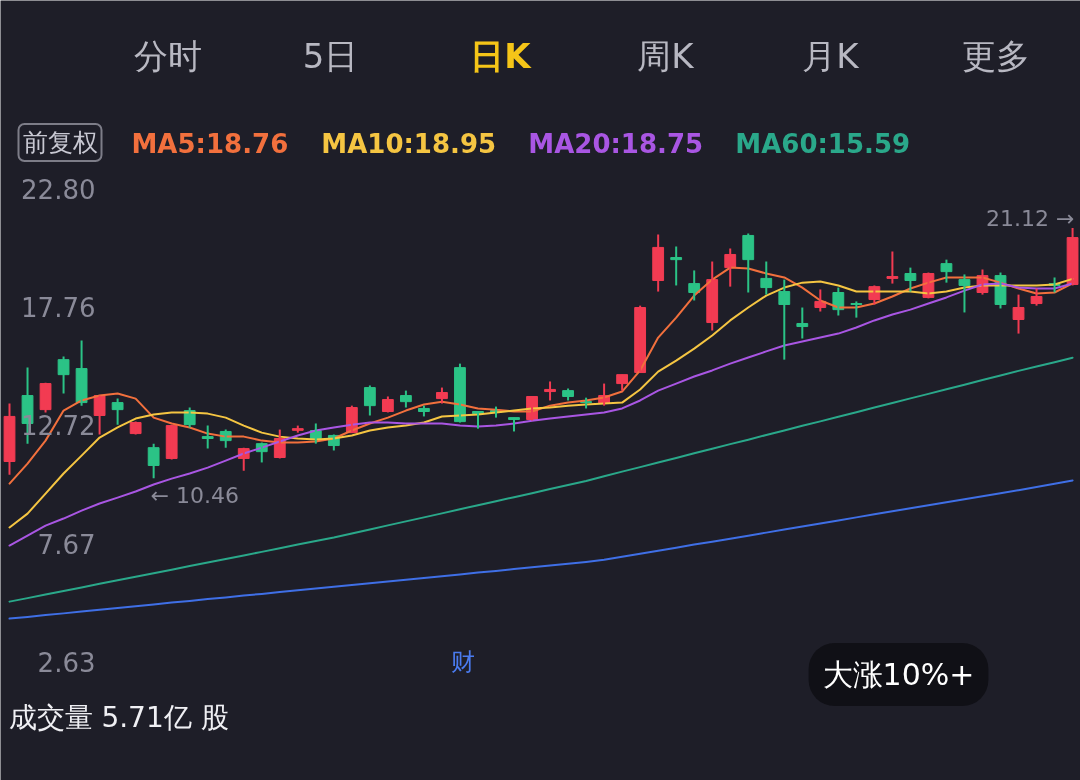  What do you see at coordinates (210, 143) in the screenshot?
I see `text: MA5:18.76` at bounding box center [210, 143].